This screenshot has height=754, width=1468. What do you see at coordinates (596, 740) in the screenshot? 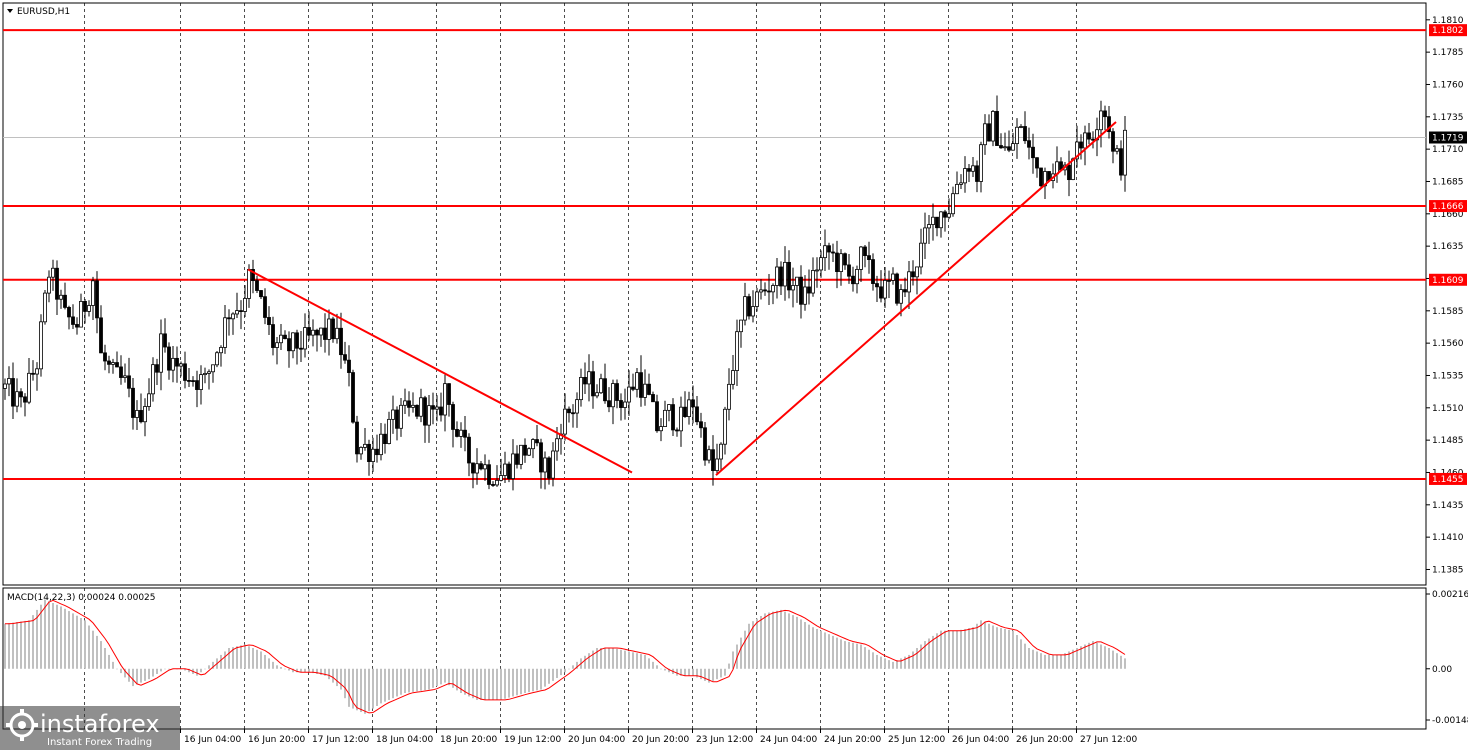
I see `time-tick-label: 20 Jun 04:00` at bounding box center [596, 740].